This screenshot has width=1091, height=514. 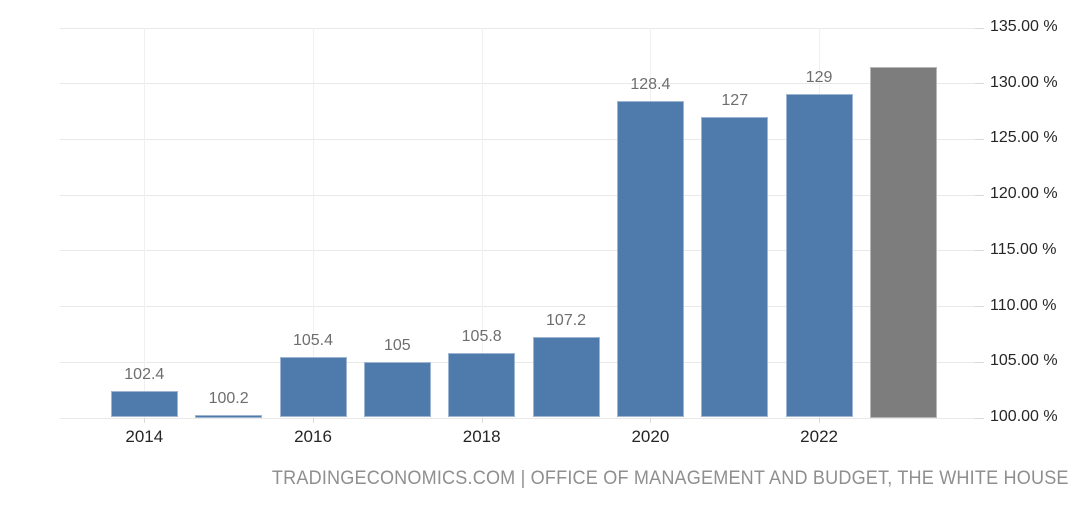 I want to click on bar-value-label: 102.4, so click(x=144, y=374).